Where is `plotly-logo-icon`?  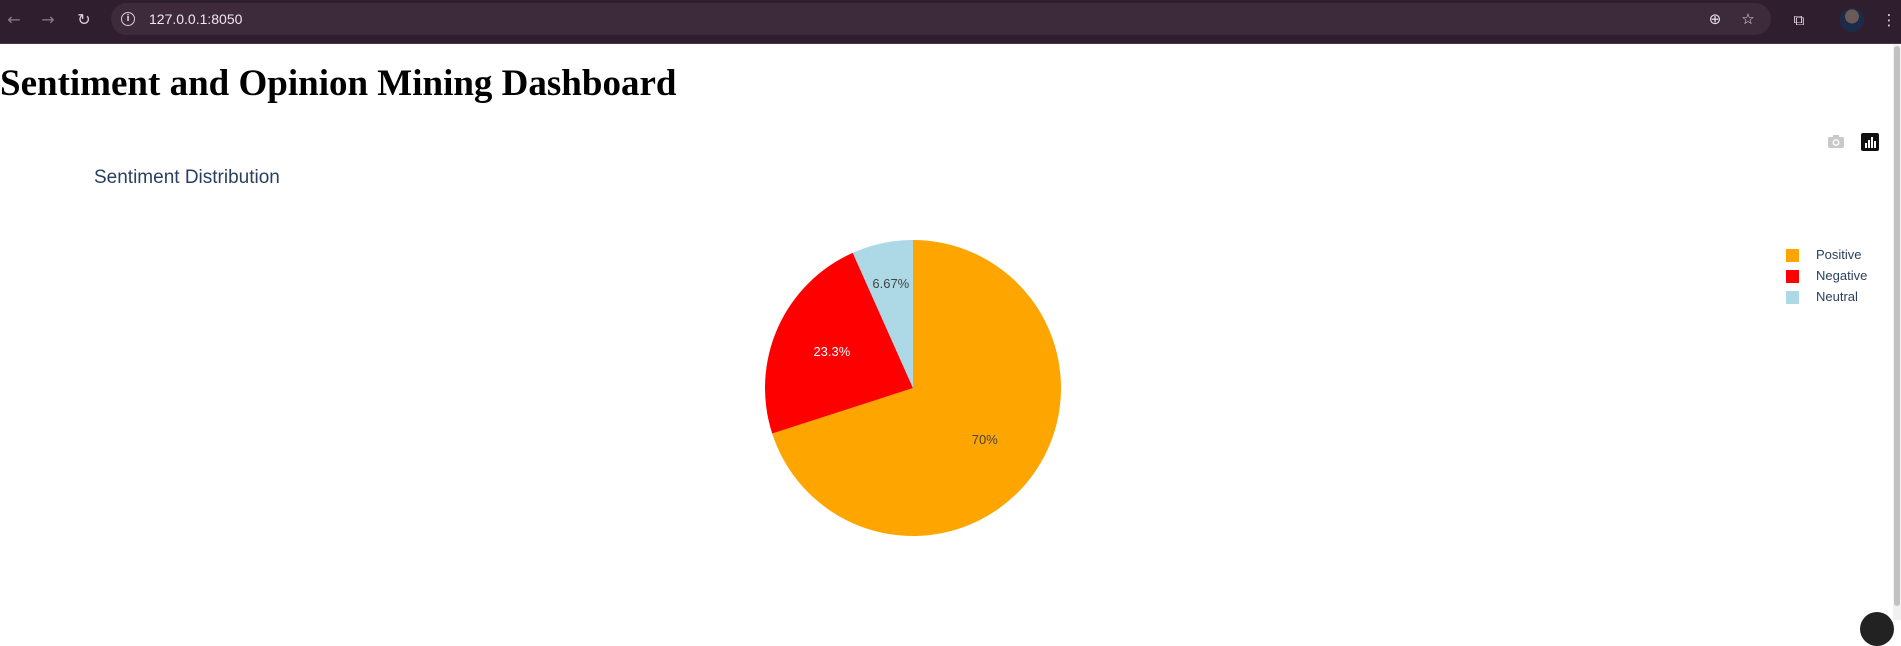 plotly-logo-icon is located at coordinates (1870, 142).